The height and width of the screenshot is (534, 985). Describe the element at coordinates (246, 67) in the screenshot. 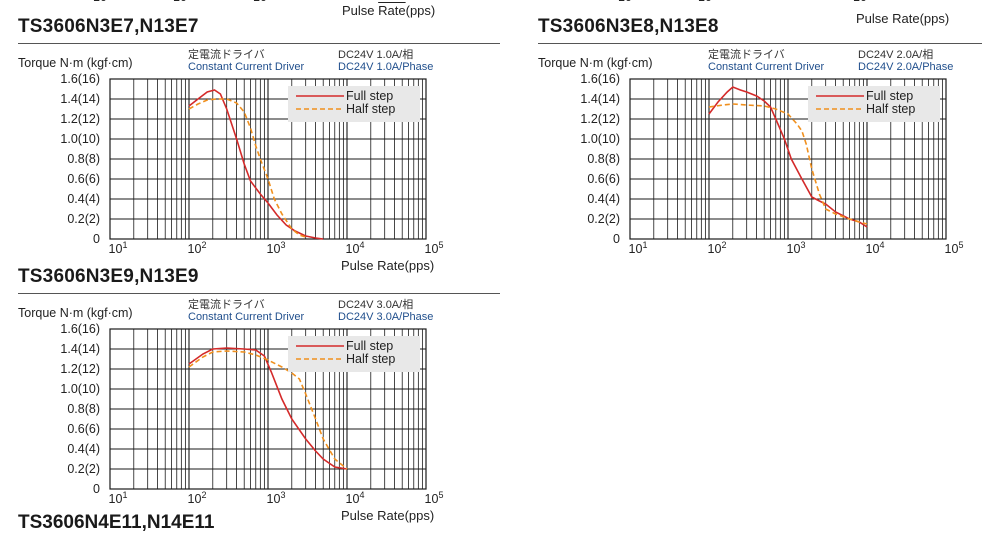

I see `driver-en: Constant Current Driver` at that location.